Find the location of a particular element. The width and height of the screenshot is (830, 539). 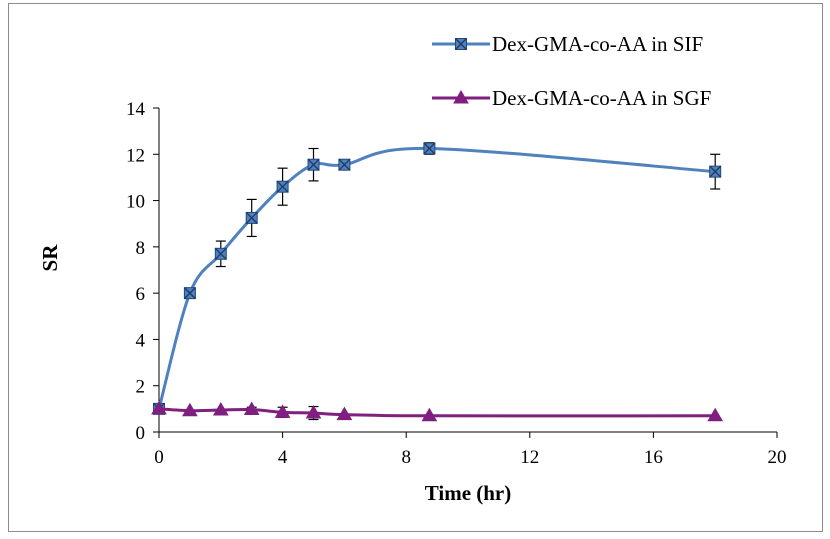

y-tick-label: 14 is located at coordinates (136, 109).